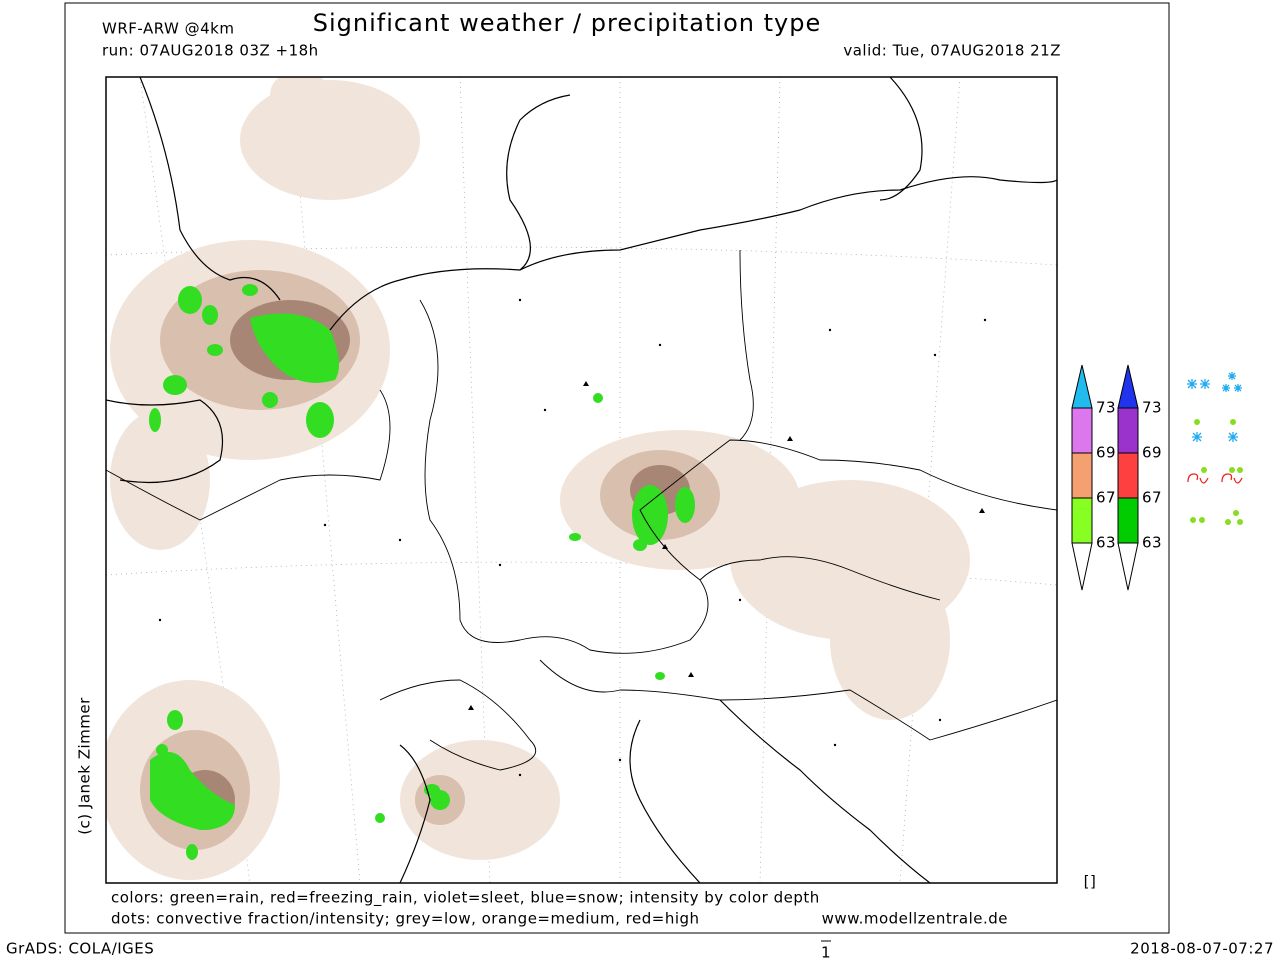 This screenshot has width=1280, height=960. I want to click on bracket: [], so click(1090, 882).